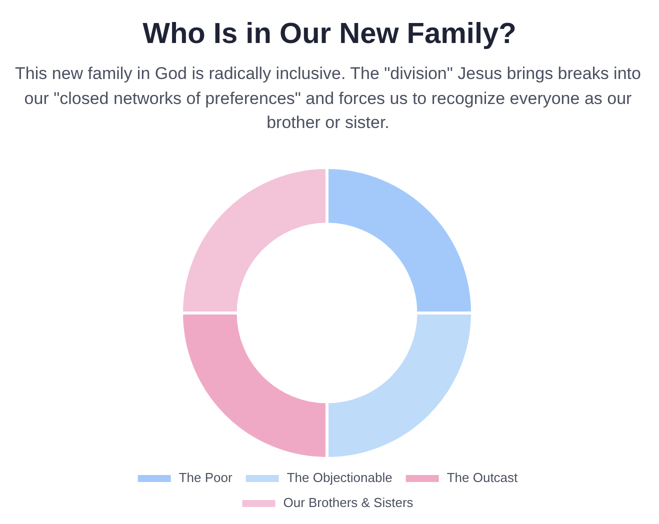  I want to click on legend-label: The Poor, so click(205, 478).